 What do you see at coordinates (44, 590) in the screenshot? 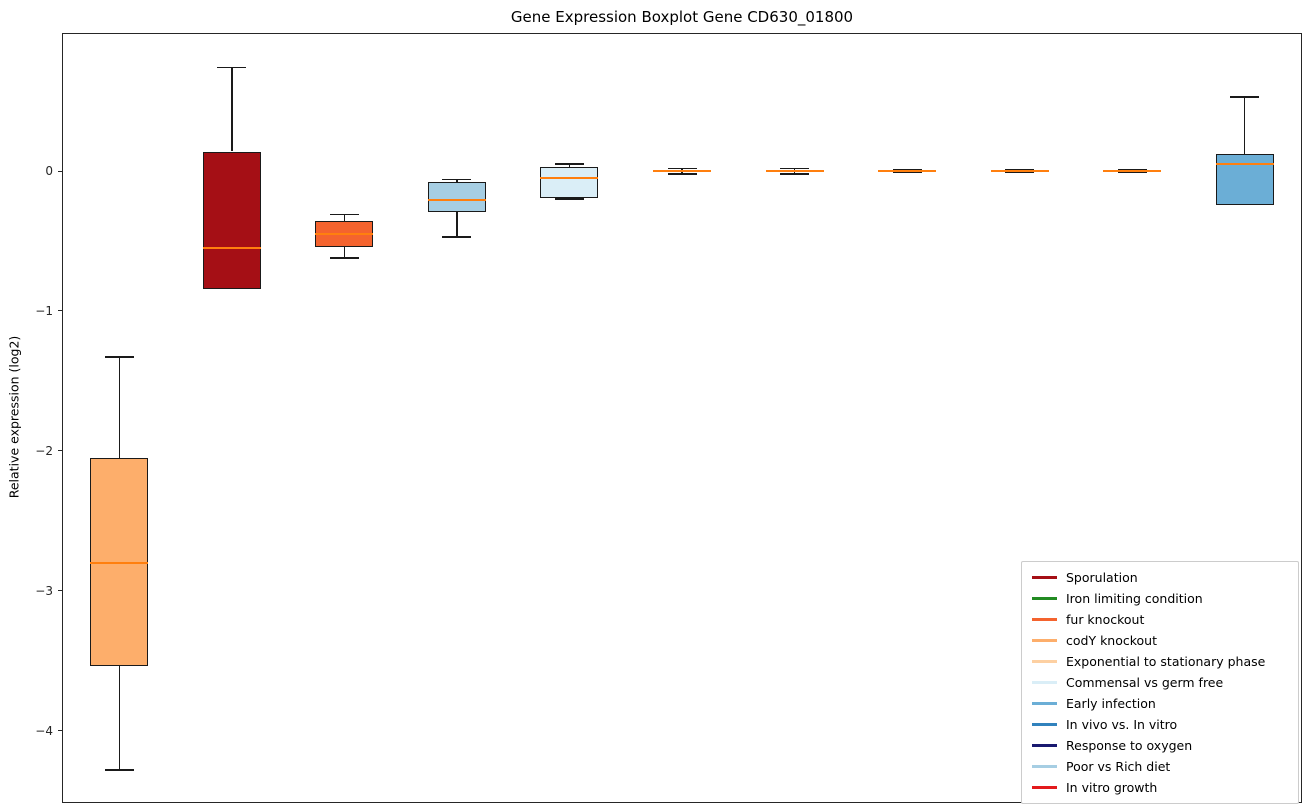
I see `y-tick-label: −3` at bounding box center [44, 590].